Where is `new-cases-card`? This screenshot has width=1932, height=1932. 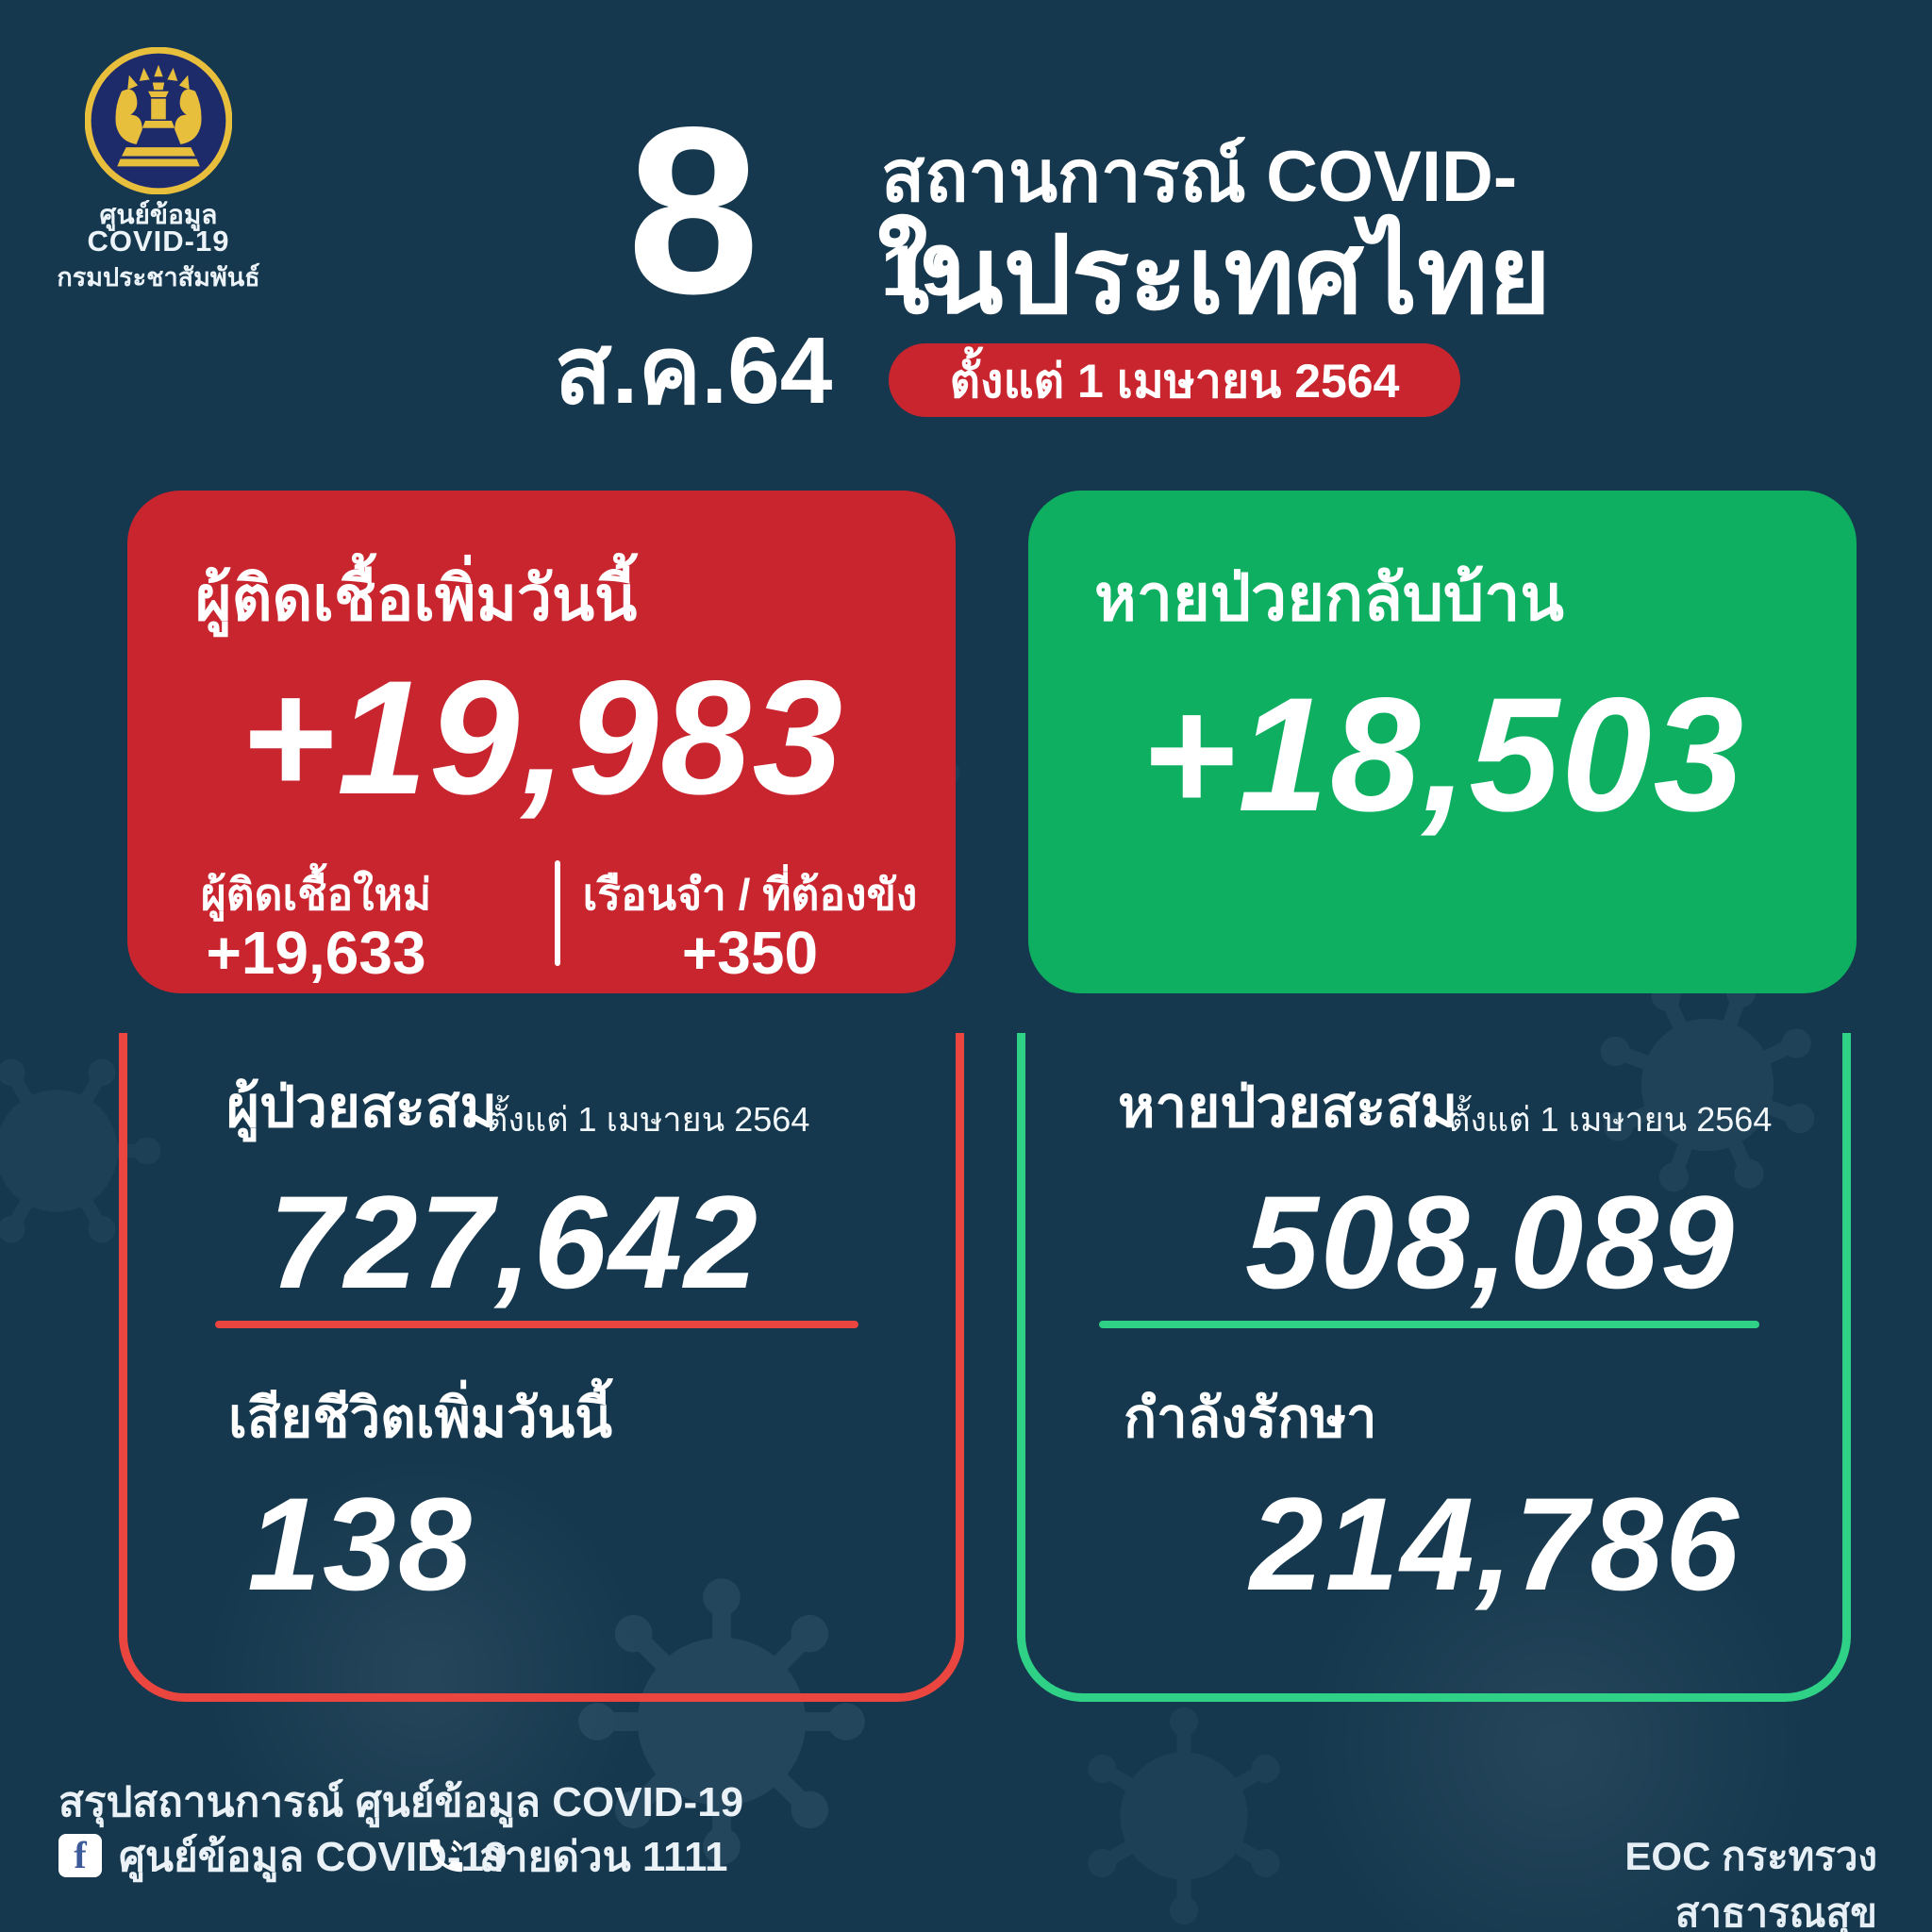 new-cases-card is located at coordinates (541, 742).